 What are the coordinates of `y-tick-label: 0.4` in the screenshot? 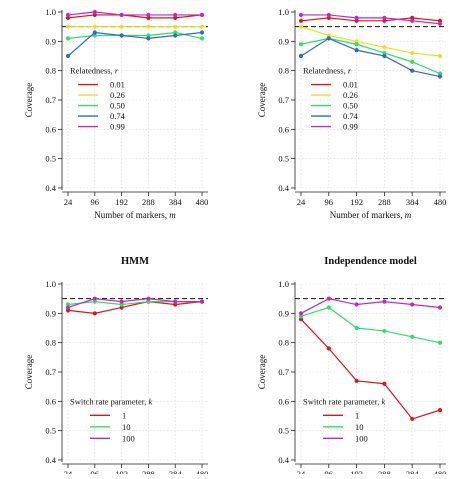 It's located at (50, 460).